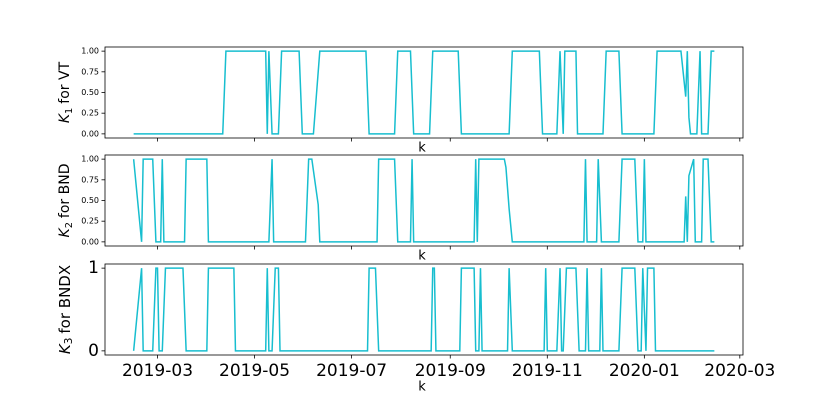 The height and width of the screenshot is (404, 830). What do you see at coordinates (69, 111) in the screenshot?
I see `y-label-subscript: 1` at bounding box center [69, 111].